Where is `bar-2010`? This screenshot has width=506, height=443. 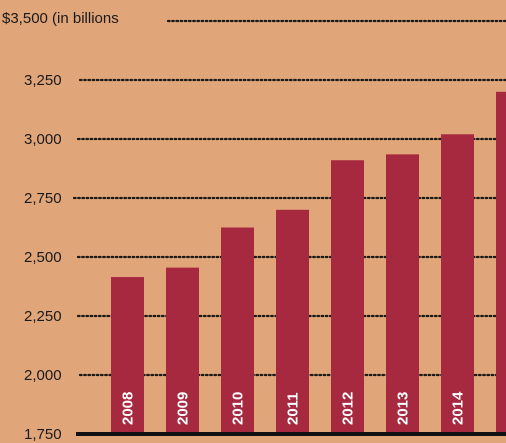
bar-2010 is located at coordinates (237, 330).